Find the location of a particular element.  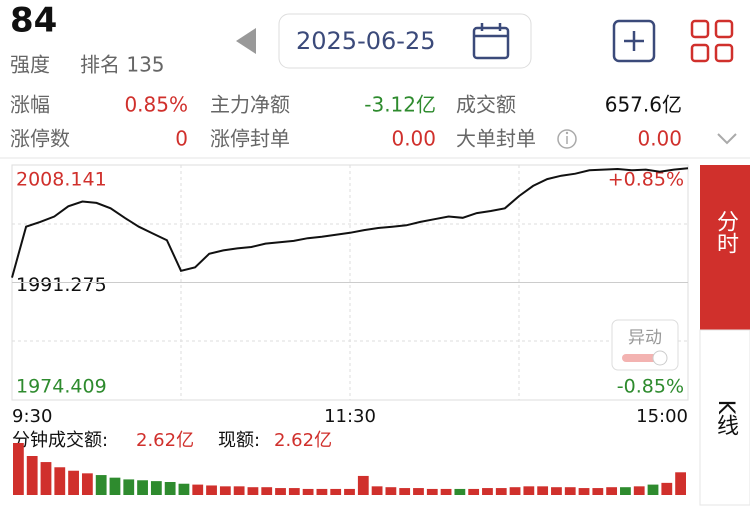

prev-day is located at coordinates (246, 41).